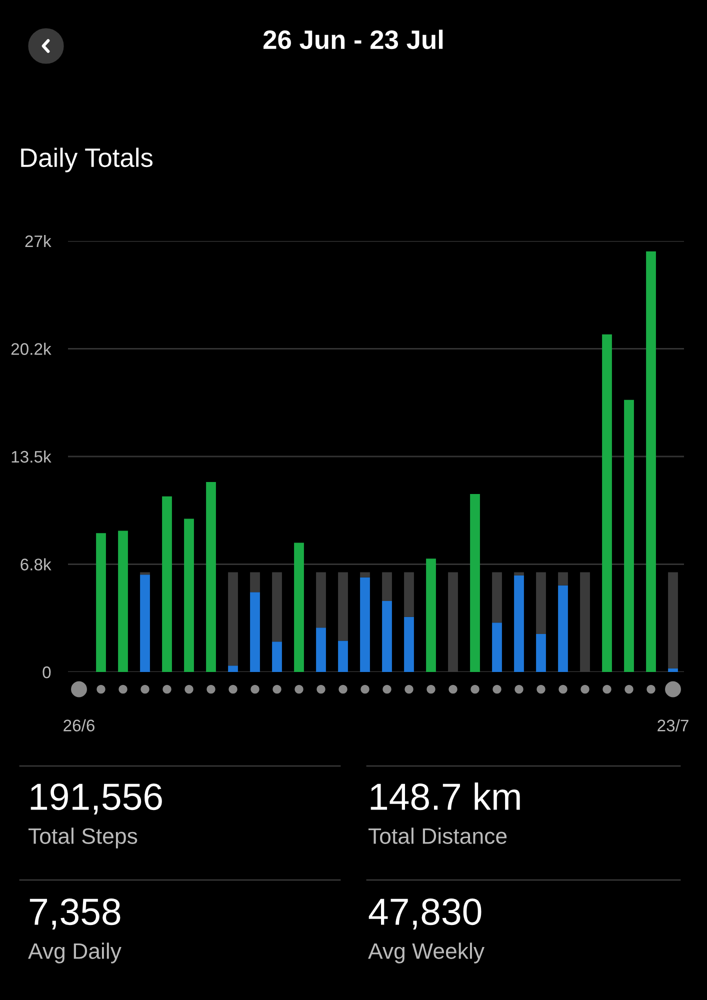 The image size is (707, 1000). What do you see at coordinates (86, 160) in the screenshot?
I see `chart-subtitle: Daily Totals` at bounding box center [86, 160].